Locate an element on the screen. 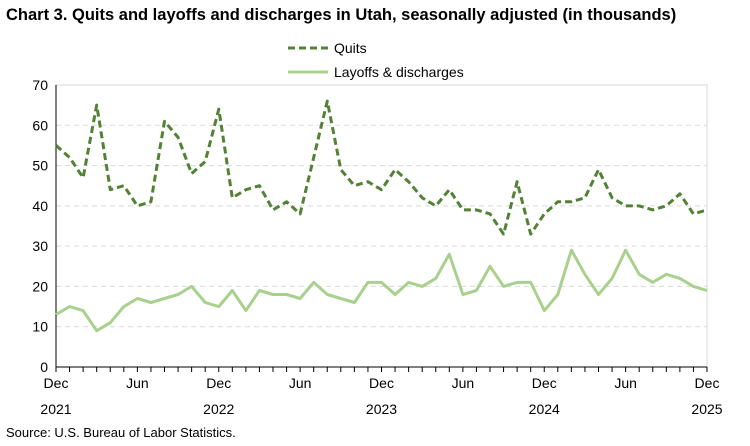 The height and width of the screenshot is (446, 750). x-tick-year: 2021 is located at coordinates (55, 409).